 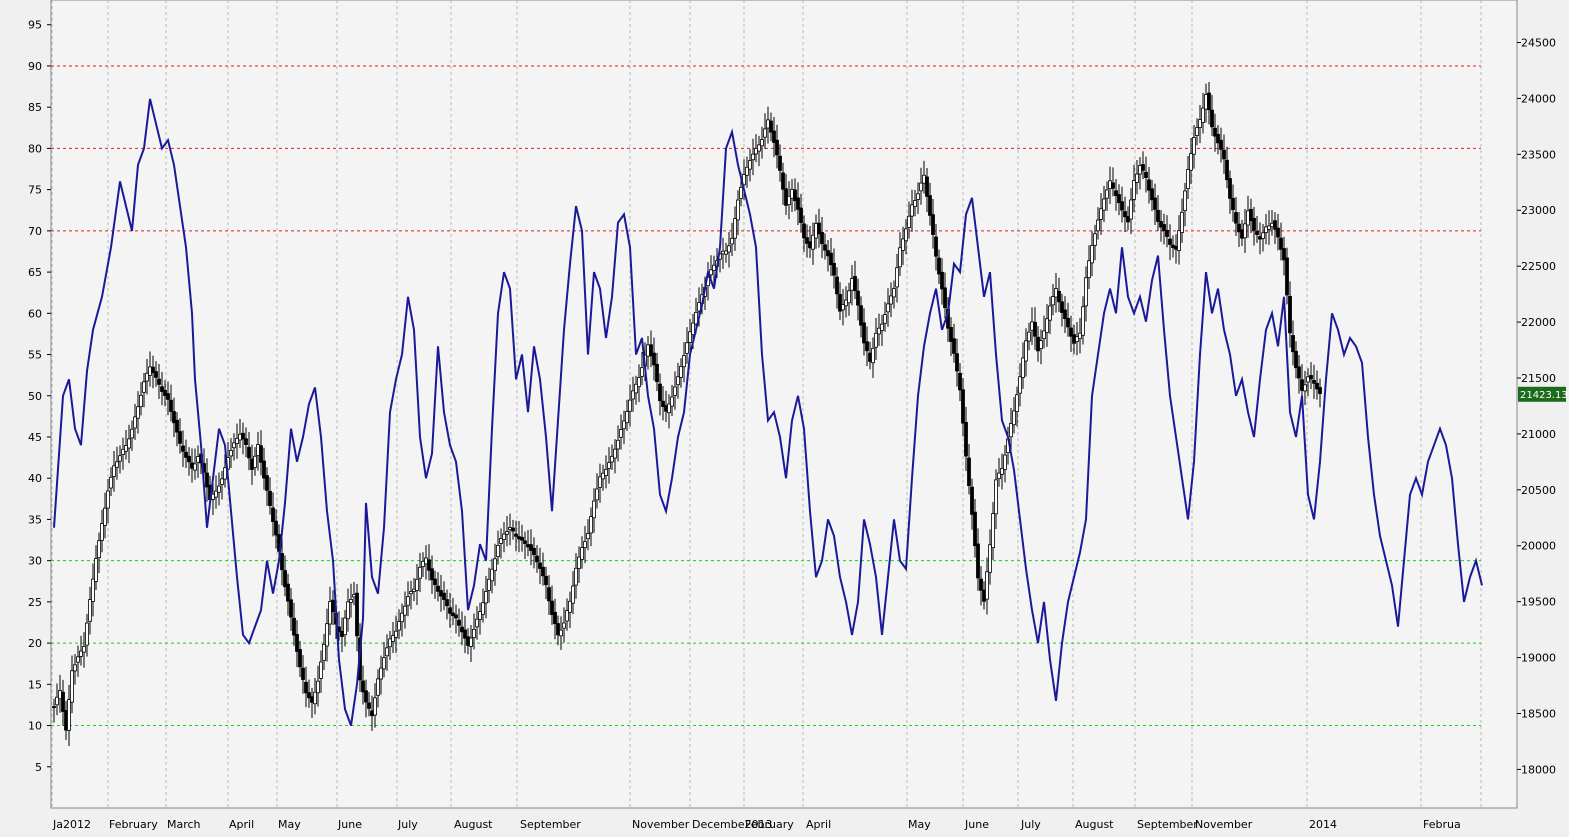 What do you see at coordinates (1538, 210) in the screenshot?
I see `right-tick-label: 23000` at bounding box center [1538, 210].